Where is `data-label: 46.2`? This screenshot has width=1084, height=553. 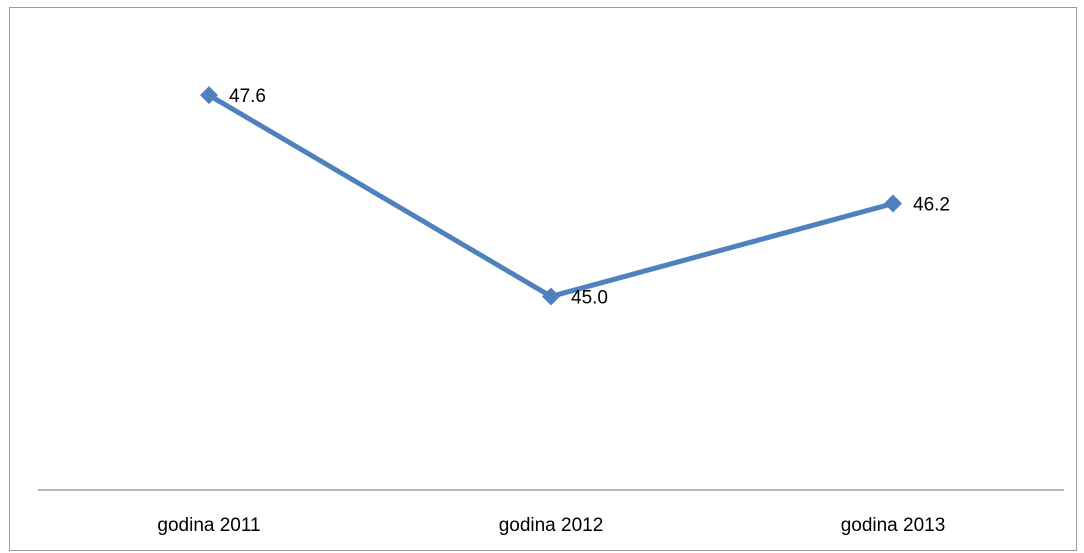 data-label: 46.2 is located at coordinates (931, 205).